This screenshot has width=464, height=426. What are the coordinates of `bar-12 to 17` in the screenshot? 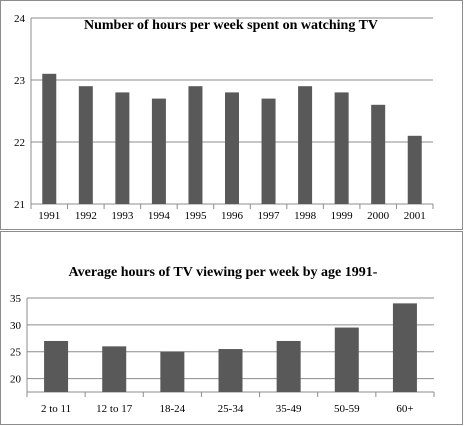 It's located at (114, 369).